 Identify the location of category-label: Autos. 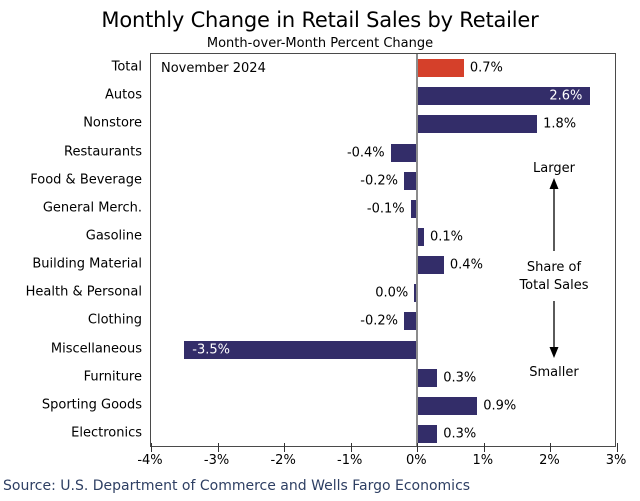
(123, 95).